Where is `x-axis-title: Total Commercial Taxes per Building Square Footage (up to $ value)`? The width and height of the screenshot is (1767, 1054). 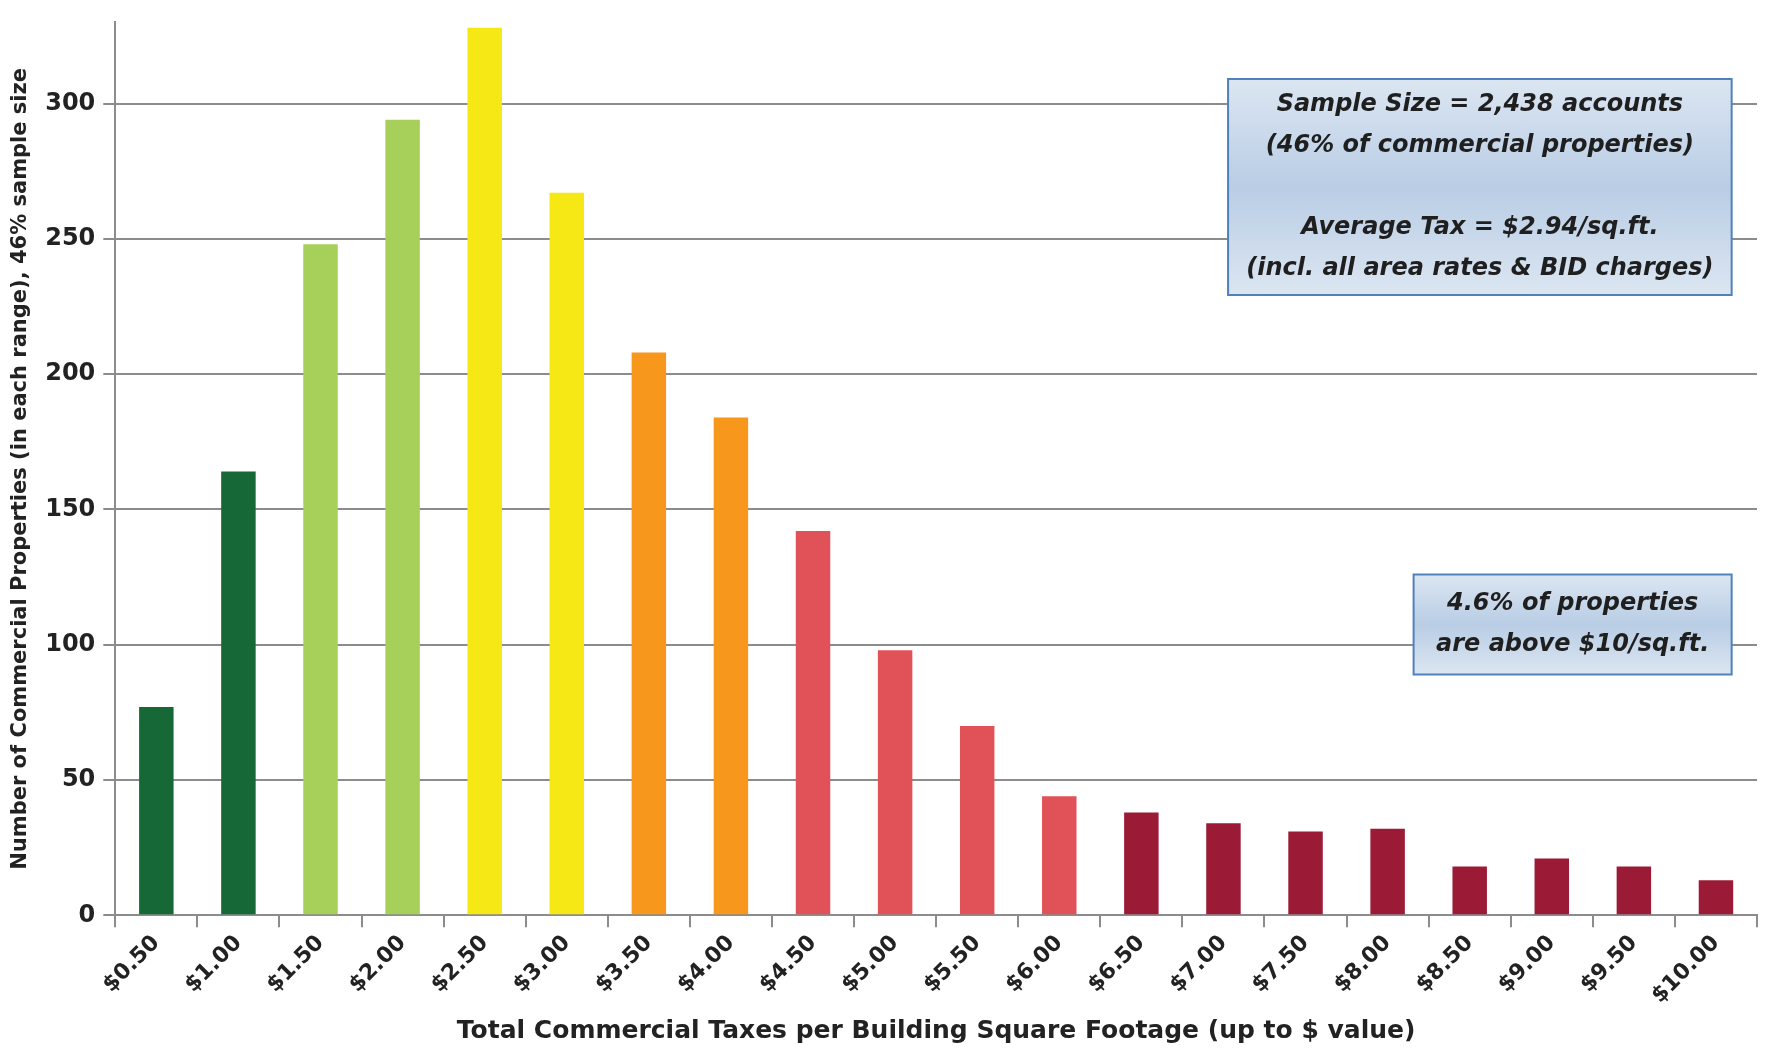 x-axis-title: Total Commercial Taxes per Building Square Footage (up to $ value) is located at coordinates (936, 1029).